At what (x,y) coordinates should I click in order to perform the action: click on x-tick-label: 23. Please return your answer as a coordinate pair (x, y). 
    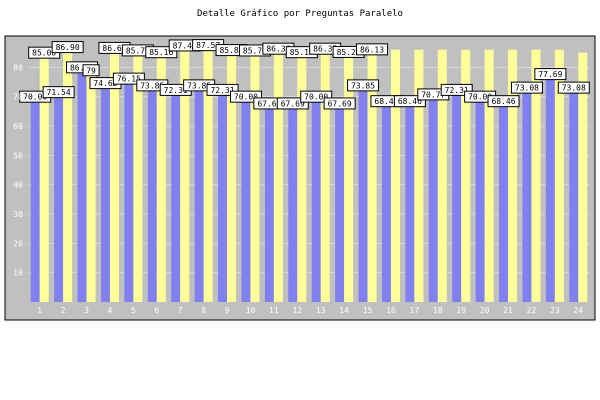
    Looking at the image, I should click on (555, 310).